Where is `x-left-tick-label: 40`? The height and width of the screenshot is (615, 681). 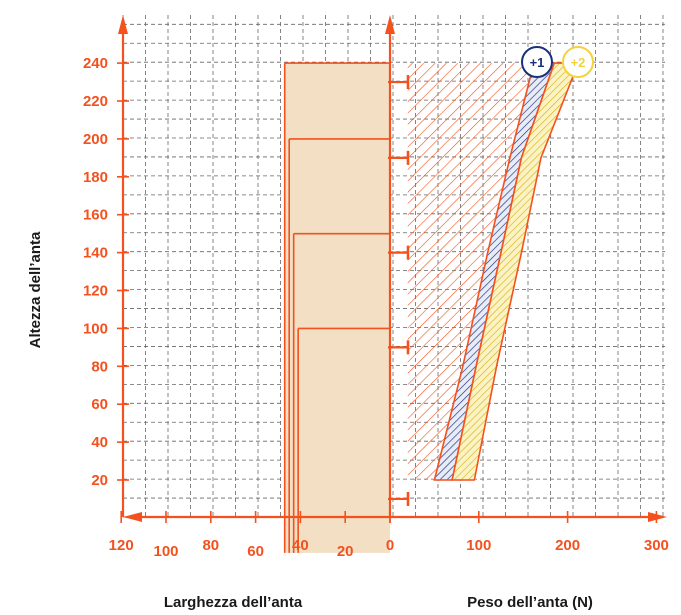
x-left-tick-label: 40 is located at coordinates (300, 545).